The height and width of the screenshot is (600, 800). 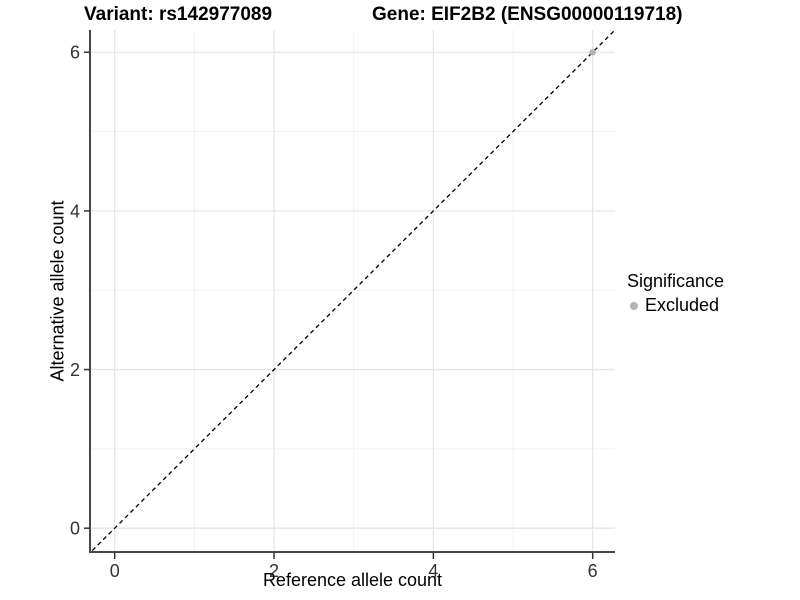 What do you see at coordinates (115, 571) in the screenshot?
I see `x-tick-label: 0` at bounding box center [115, 571].